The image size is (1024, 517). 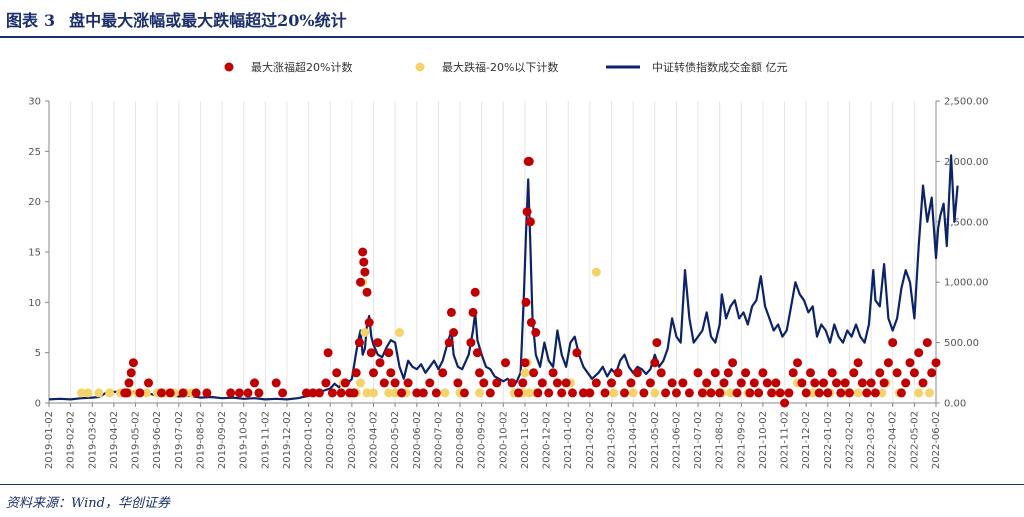 I want to click on x-tick-label: 2020-04-02, so click(x=374, y=440).